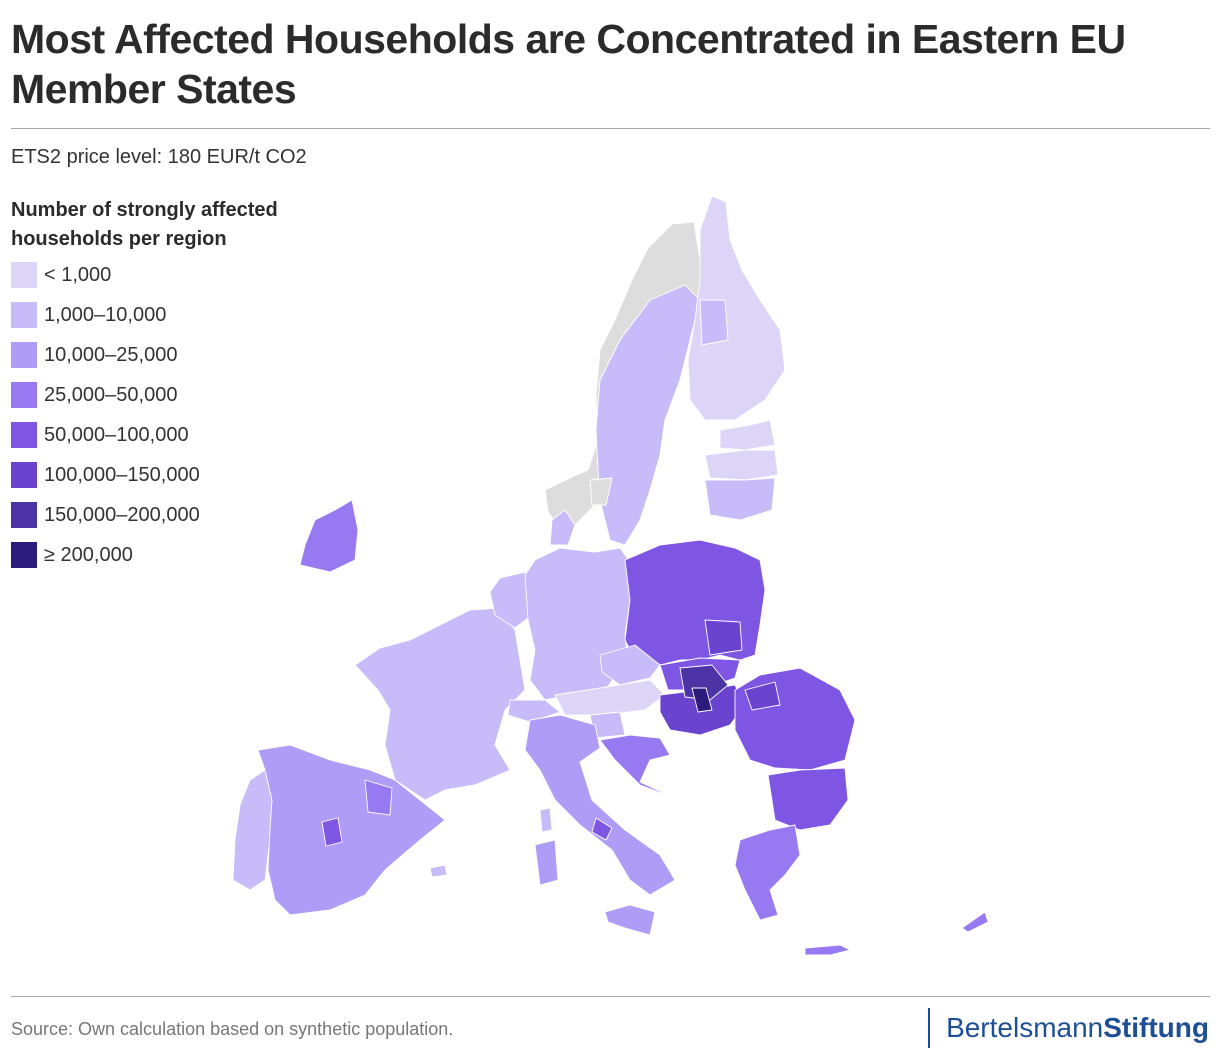 This screenshot has height=1062, width=1220. I want to click on region-estonia, so click(747, 435).